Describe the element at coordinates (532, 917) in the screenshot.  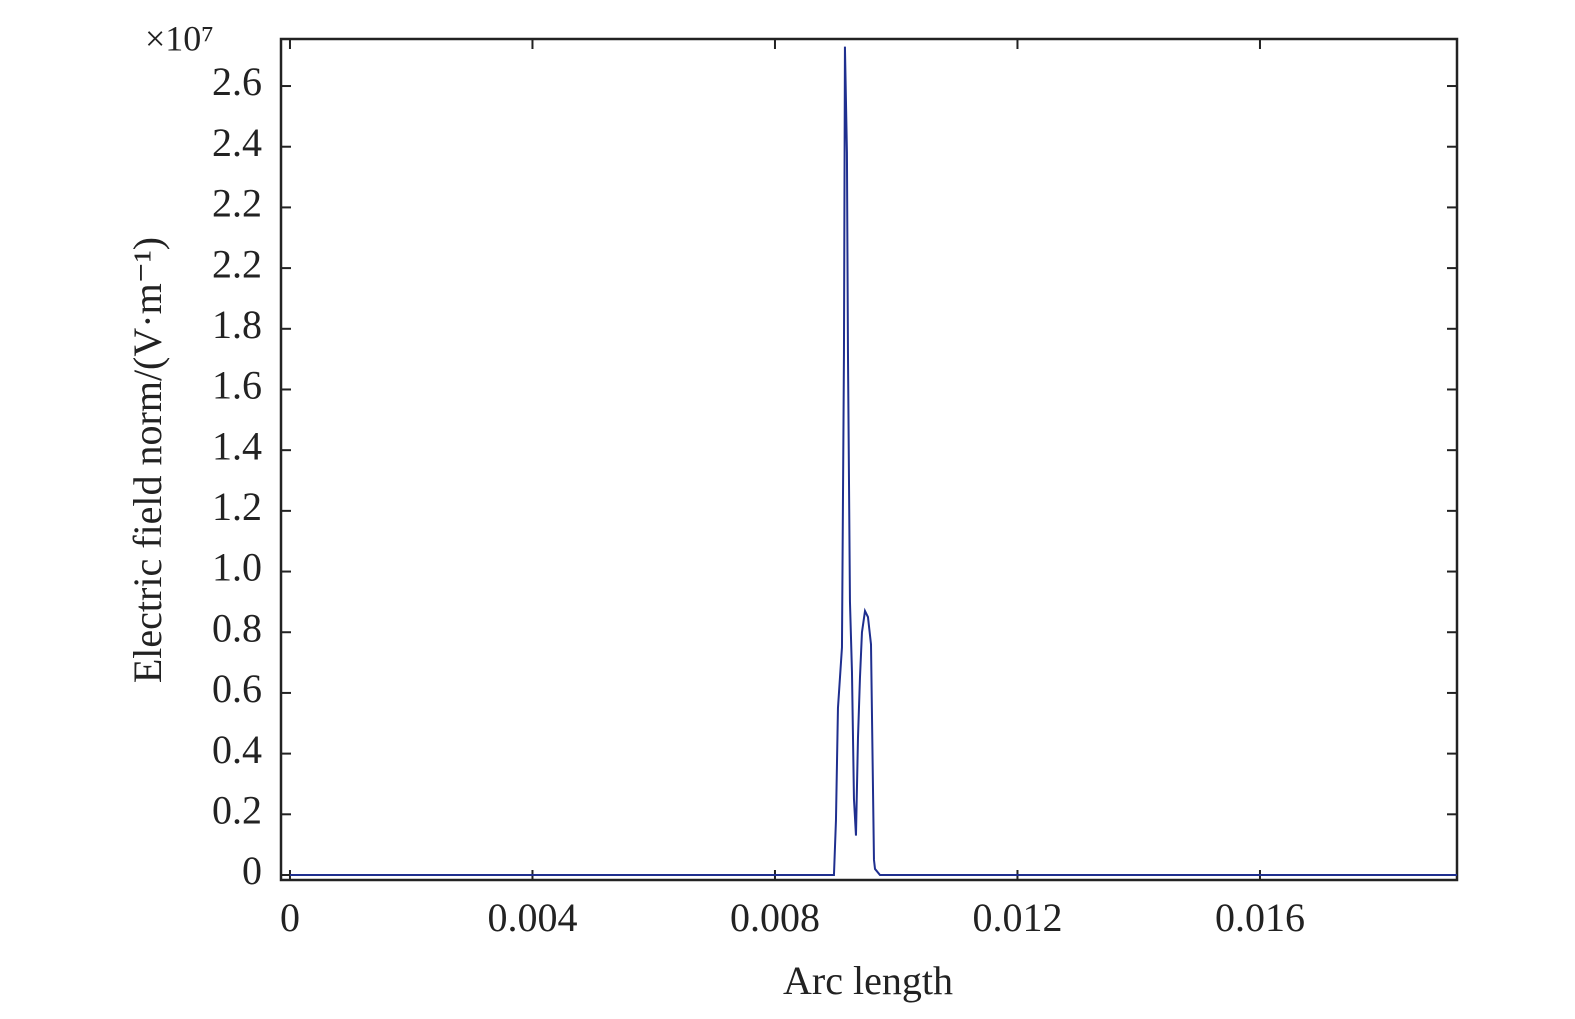
I see `x-tick-label: 0.004` at that location.